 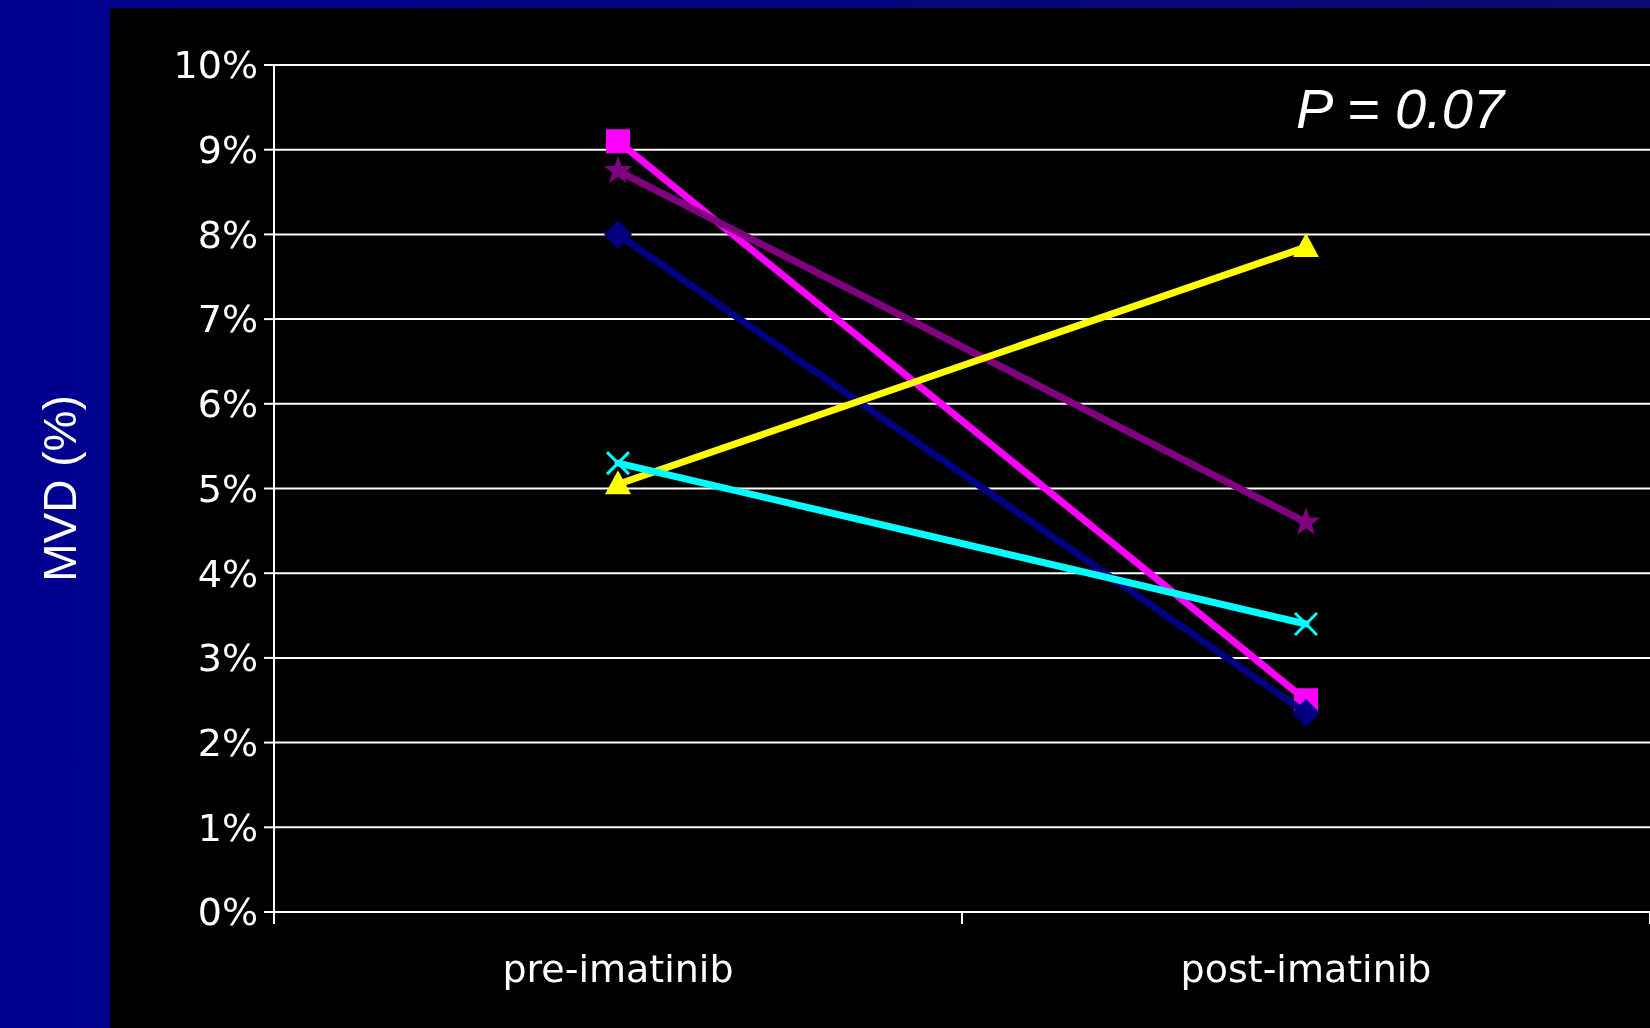 I want to click on y-tick-label: 8%, so click(x=227, y=234).